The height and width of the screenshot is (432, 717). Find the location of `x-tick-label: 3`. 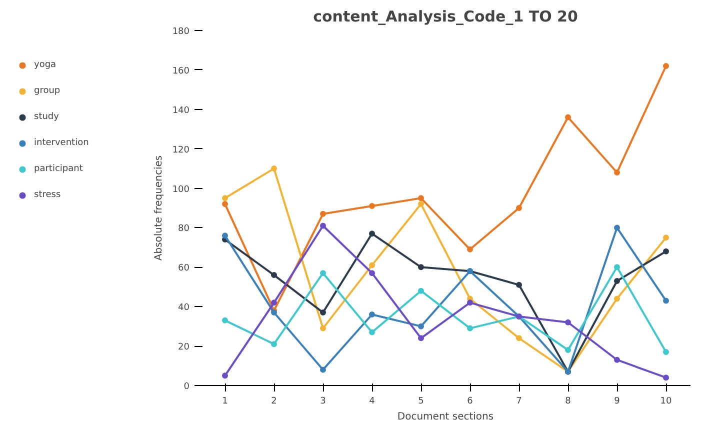

x-tick-label: 3 is located at coordinates (323, 401).